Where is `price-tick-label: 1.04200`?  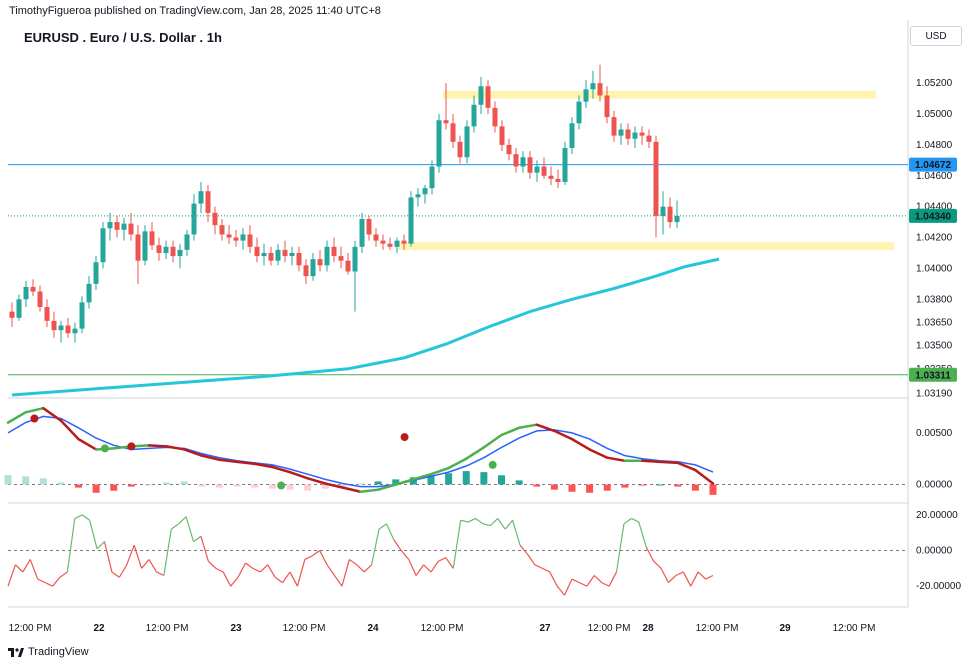 price-tick-label: 1.04200 is located at coordinates (934, 238).